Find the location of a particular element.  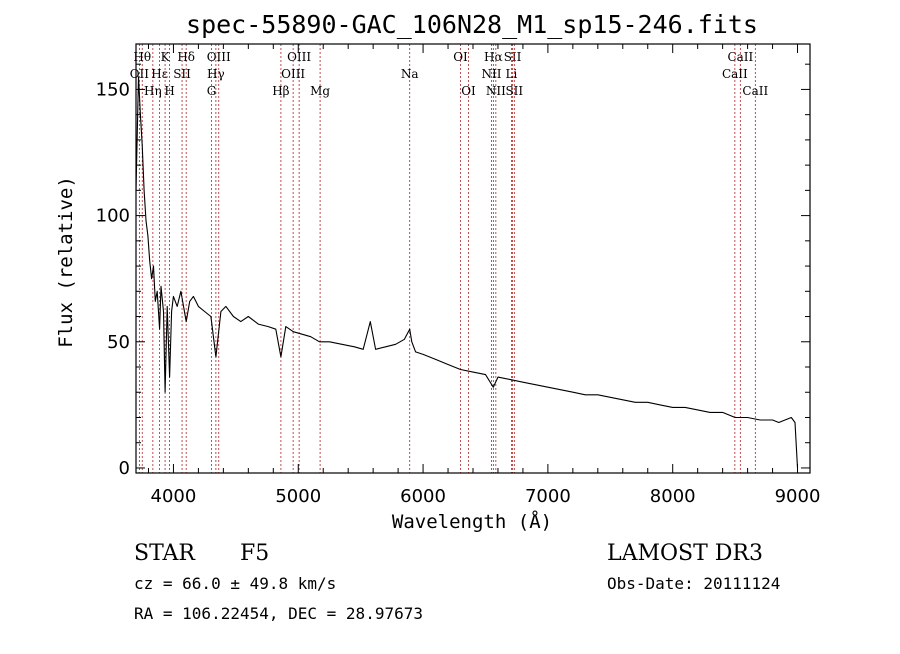

marker-label-25: CaII is located at coordinates (735, 74).